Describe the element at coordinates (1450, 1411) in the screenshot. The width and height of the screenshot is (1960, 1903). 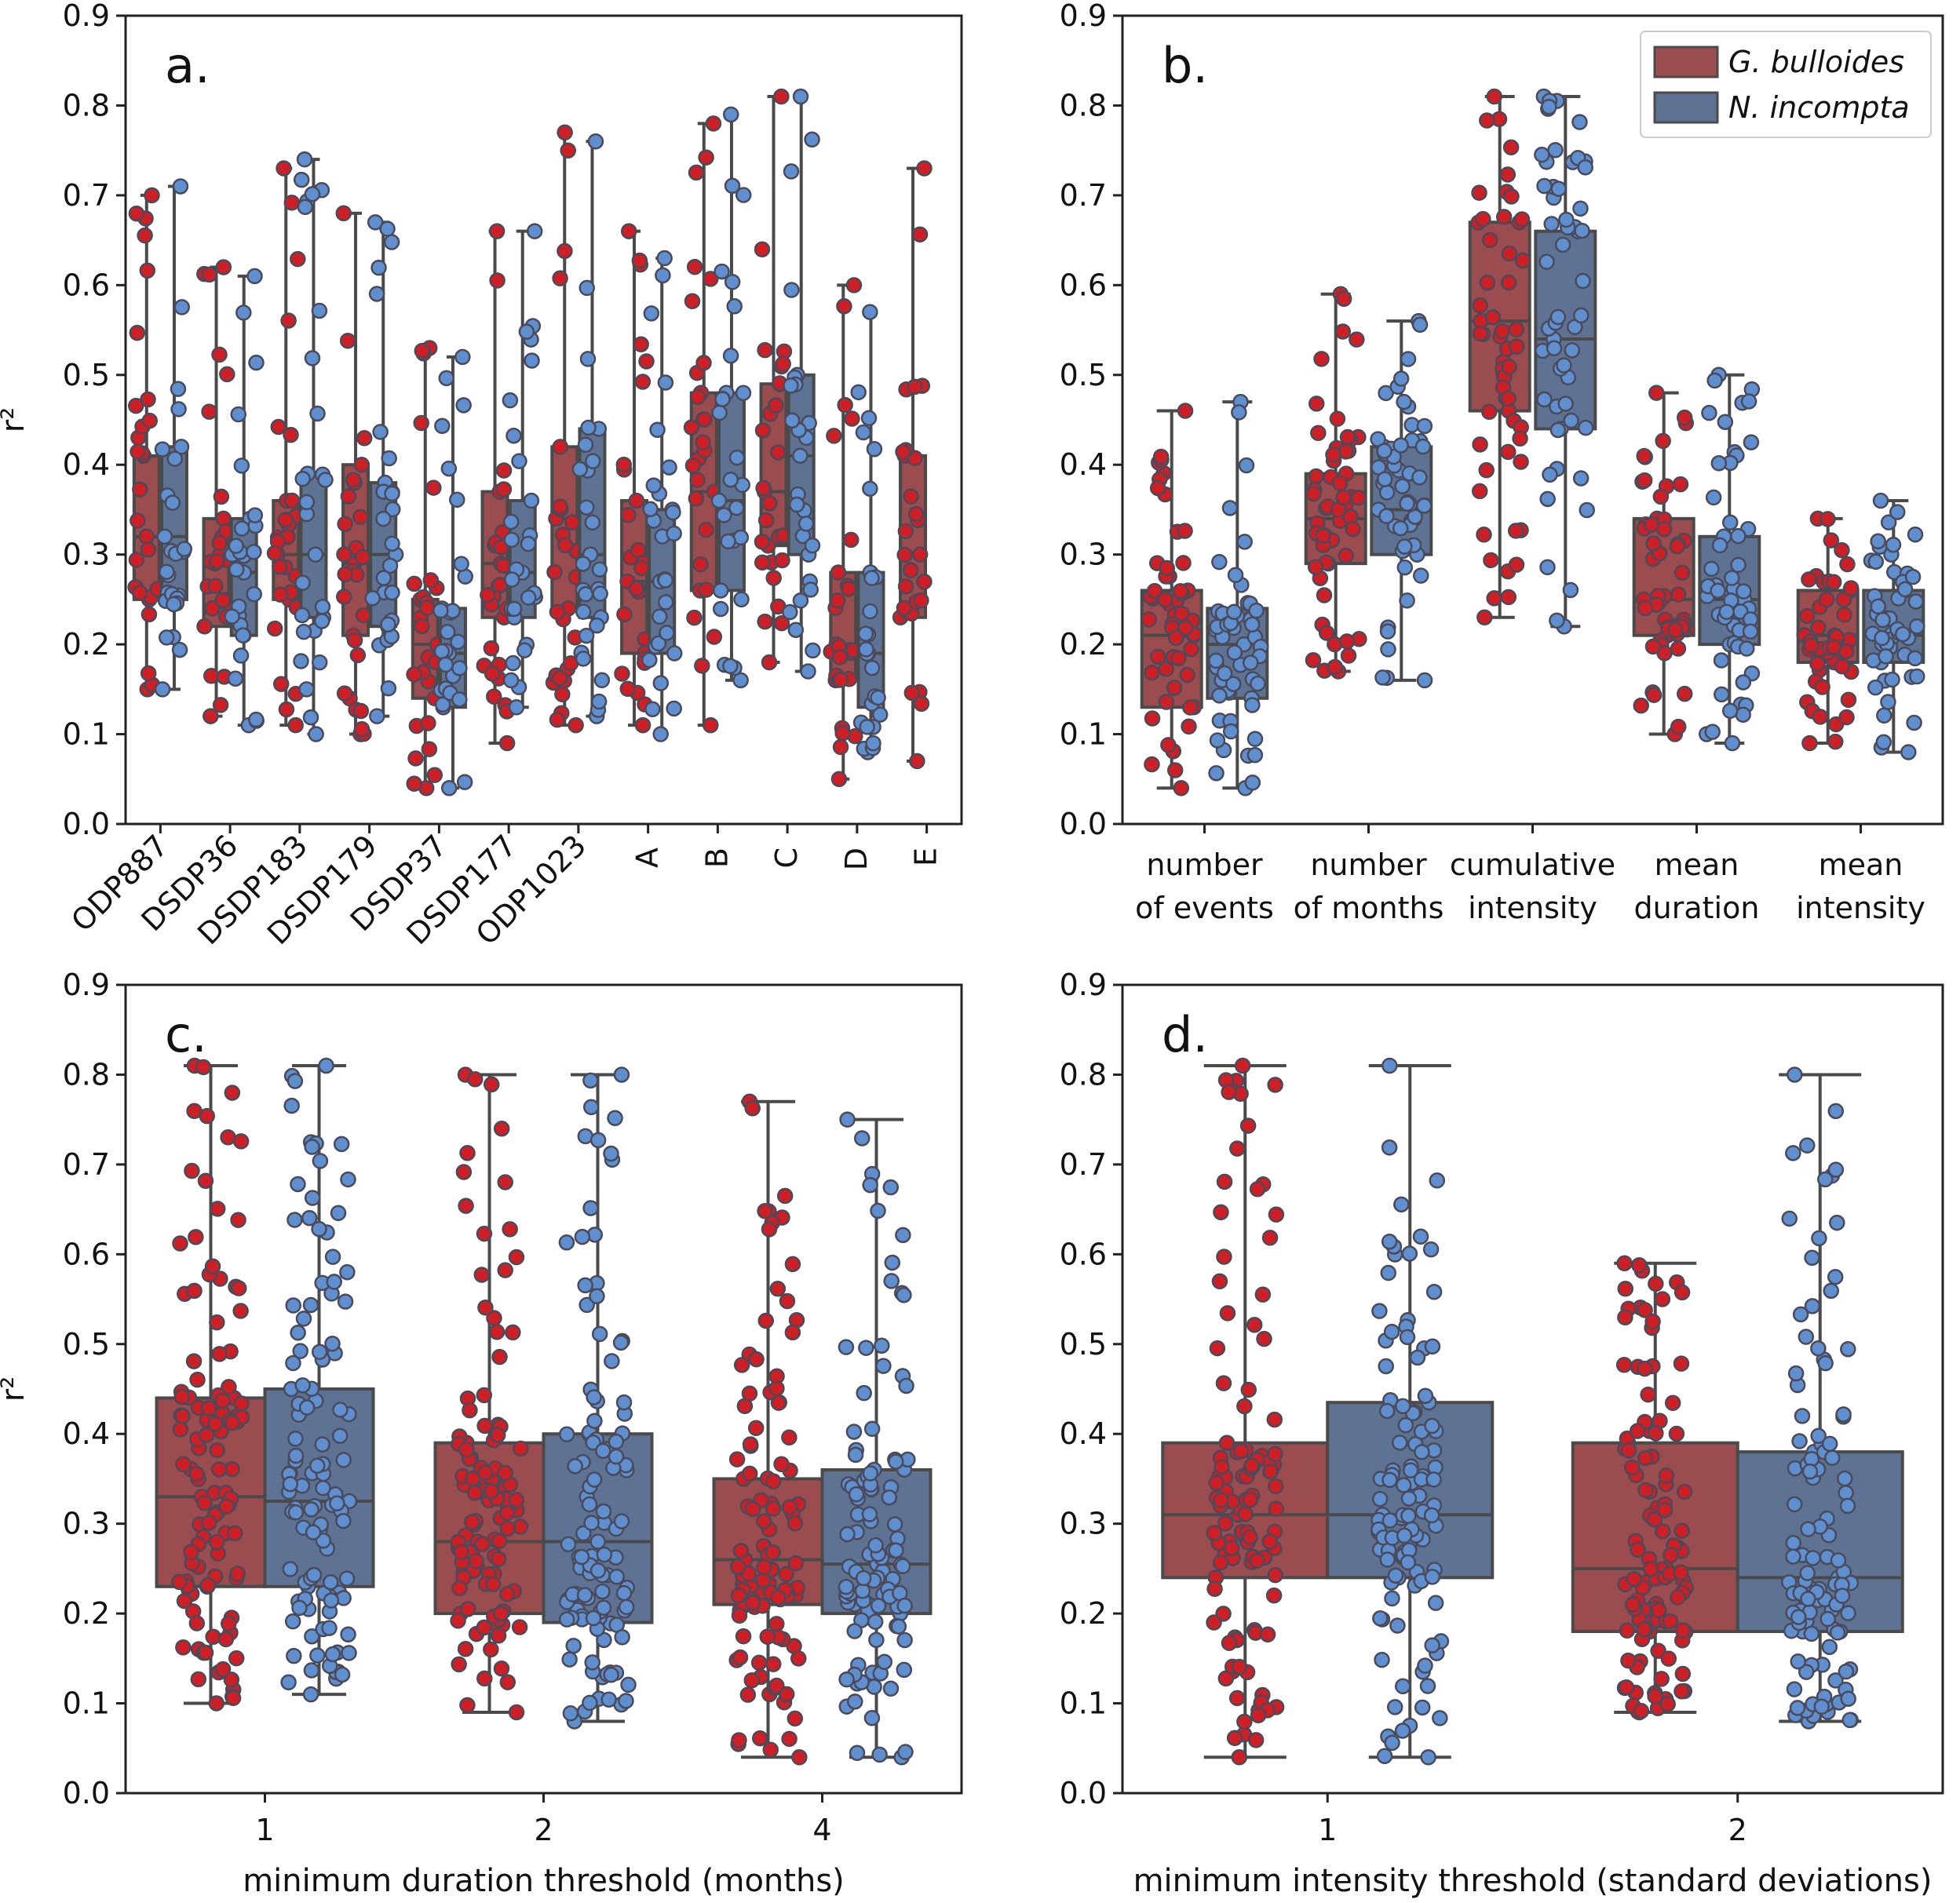
I see `series-g_bulloides` at that location.